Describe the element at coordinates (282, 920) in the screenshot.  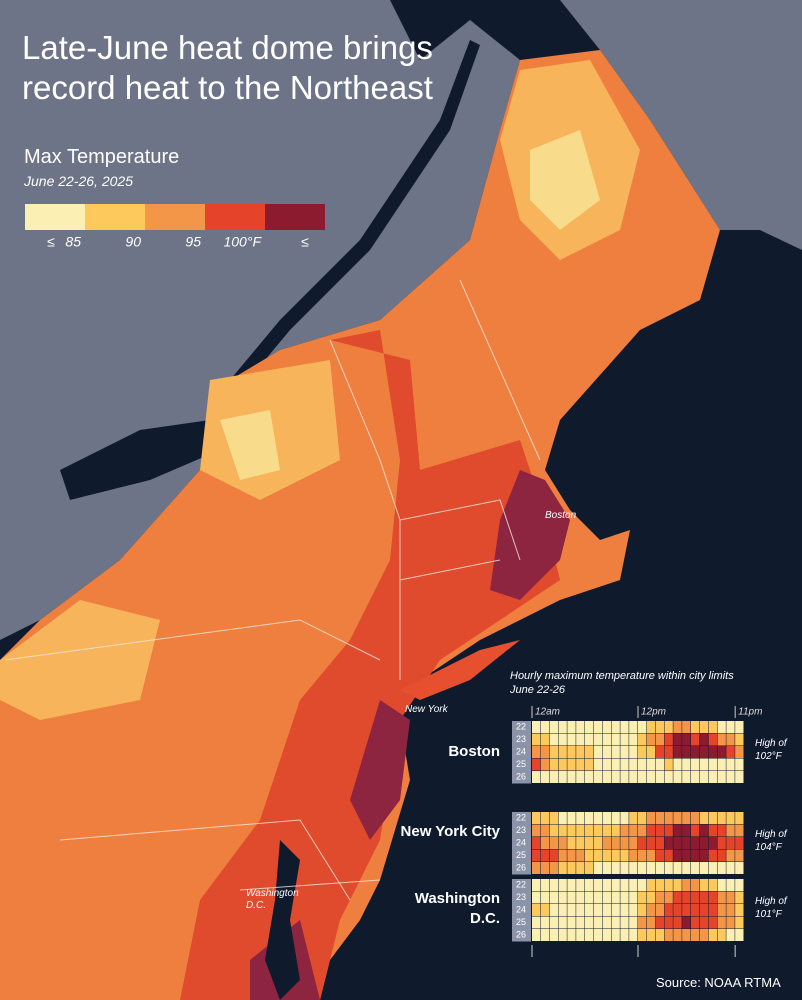
I see `chesapeake` at that location.